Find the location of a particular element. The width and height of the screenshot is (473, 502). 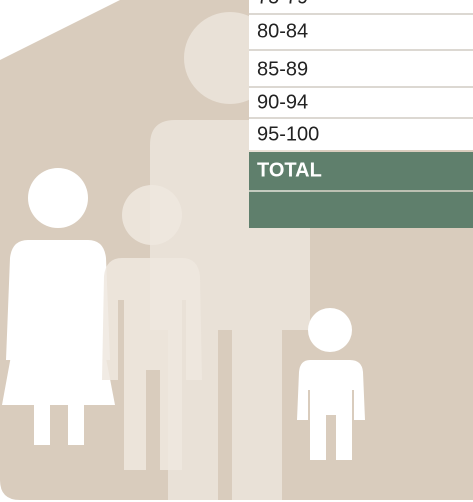

row-label: 85-89 is located at coordinates (282, 69).